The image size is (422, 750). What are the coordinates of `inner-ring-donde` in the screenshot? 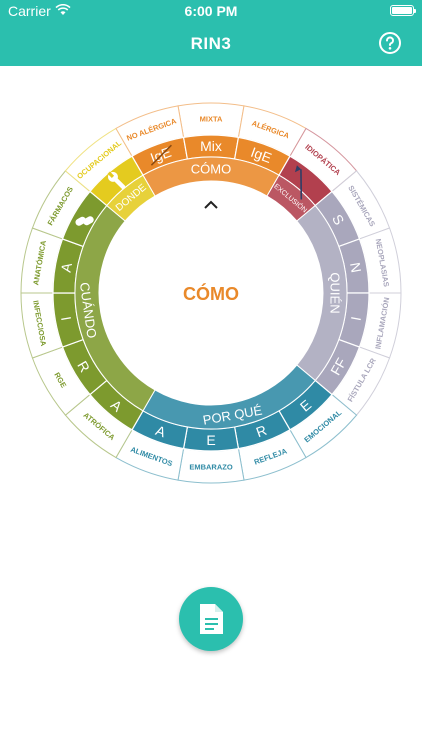 It's located at (131, 198).